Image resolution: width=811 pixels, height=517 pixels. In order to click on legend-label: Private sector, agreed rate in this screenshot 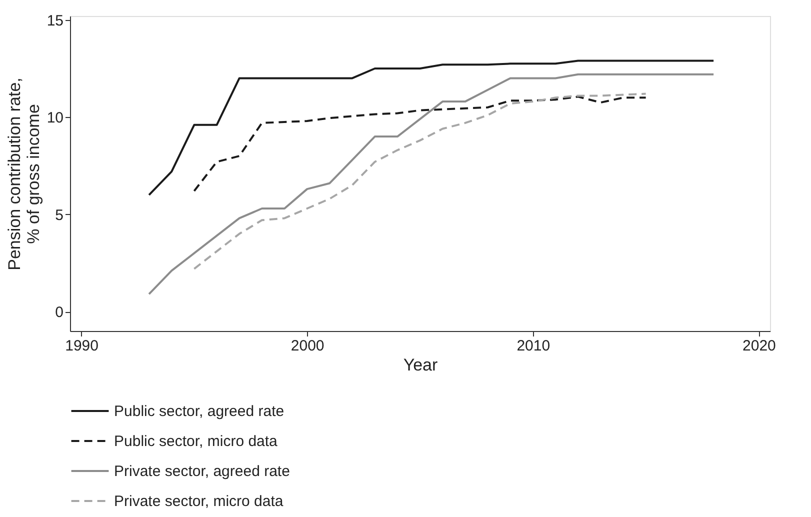, I will do `click(202, 471)`.